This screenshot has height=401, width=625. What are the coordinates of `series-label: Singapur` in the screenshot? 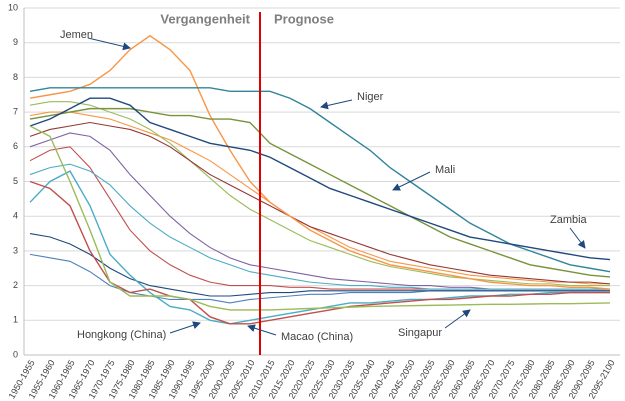 It's located at (420, 333).